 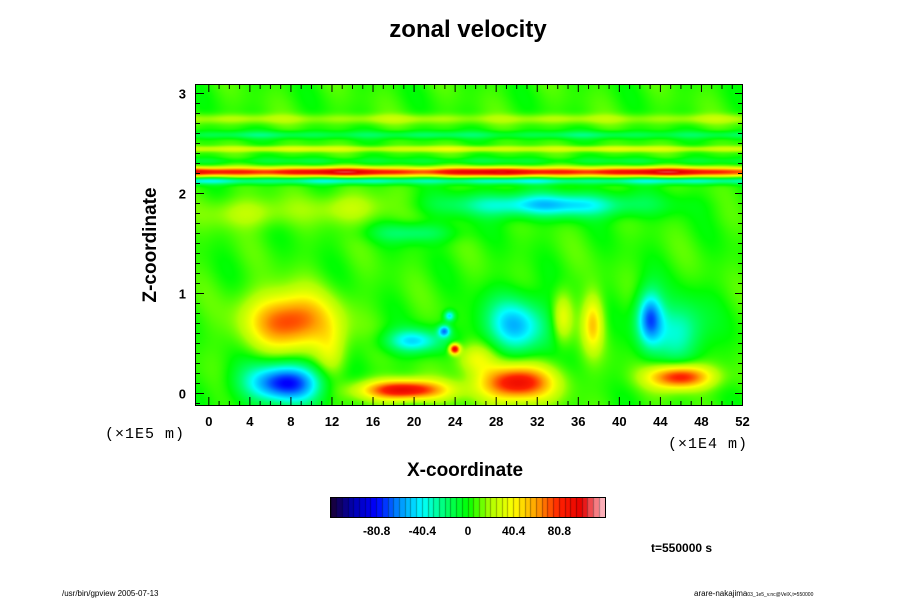 I want to click on x-tick-label: 4, so click(x=250, y=421).